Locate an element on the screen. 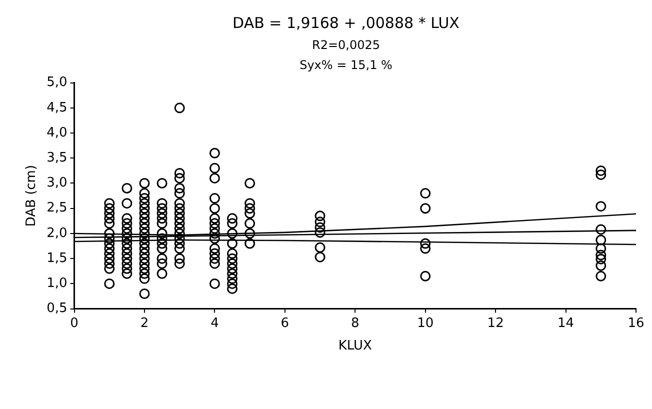 The image size is (652, 409). y-tick-label: 4,5 is located at coordinates (57, 108).